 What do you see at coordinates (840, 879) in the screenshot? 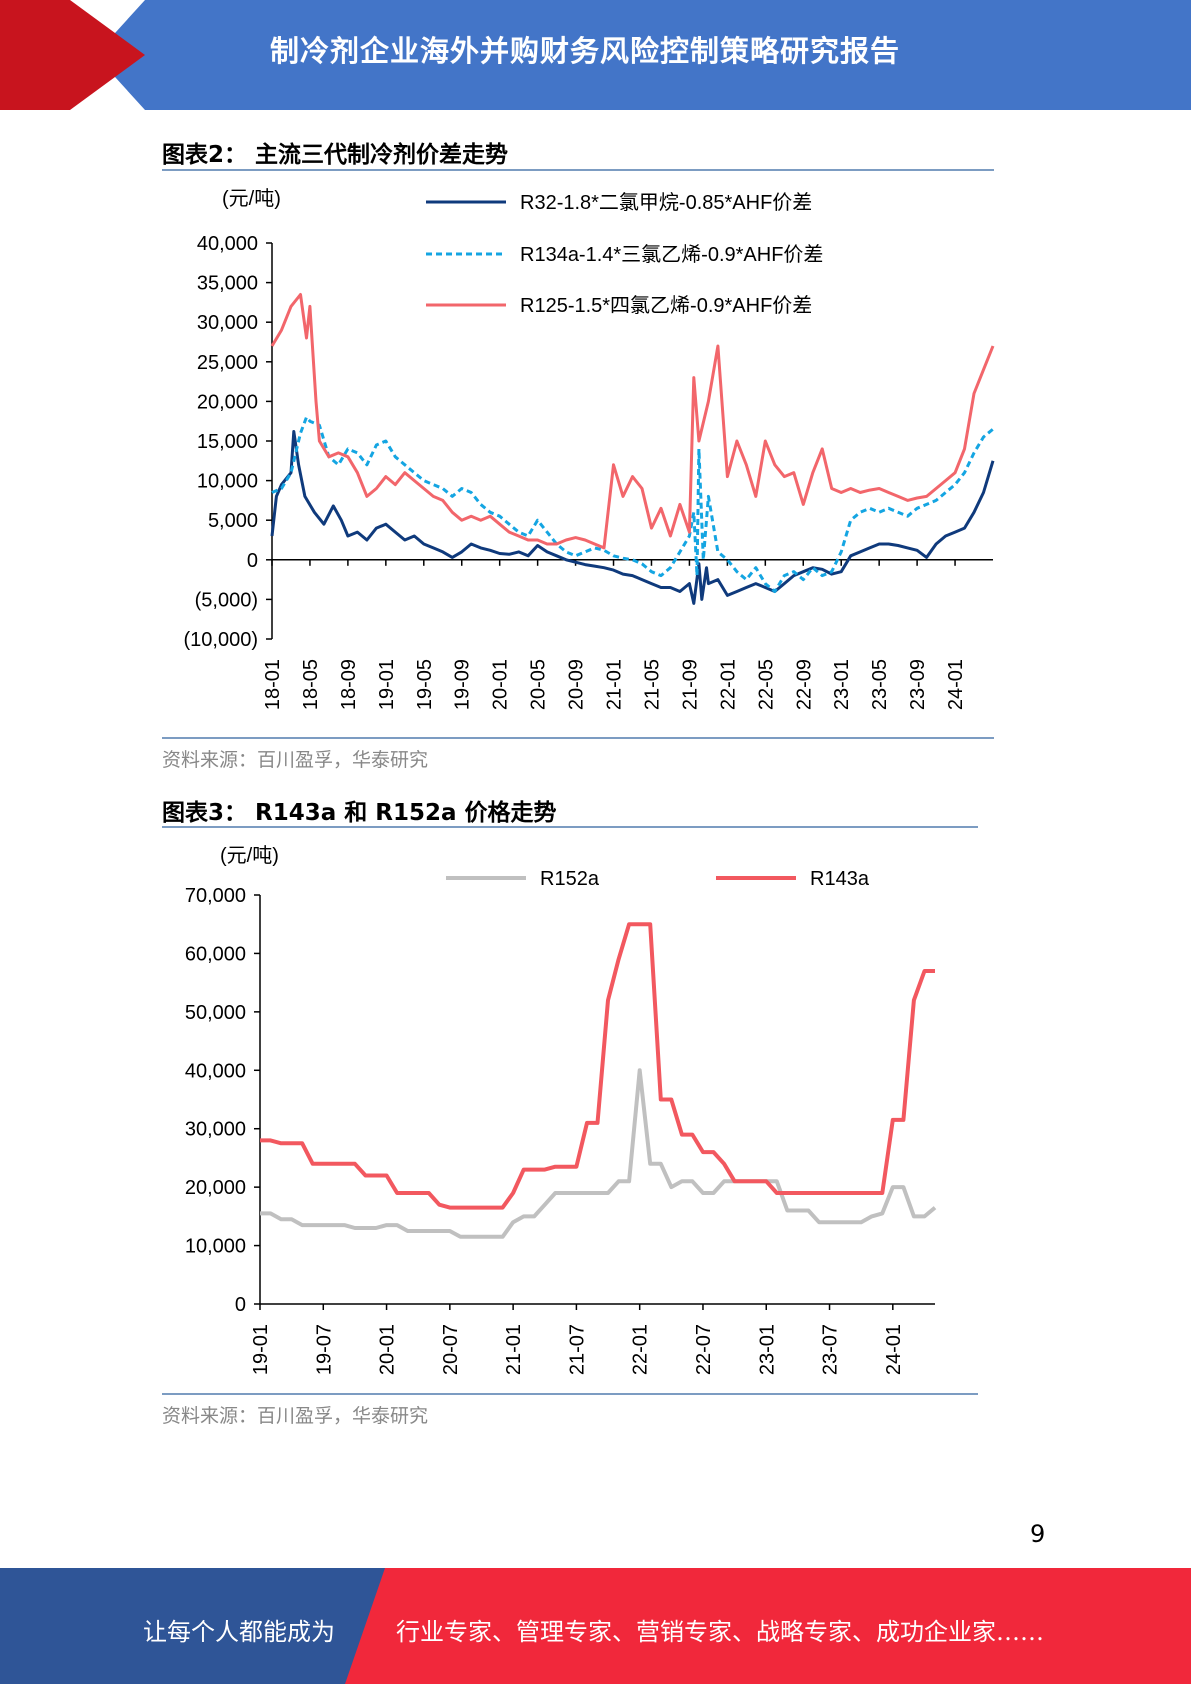
I see `chart1-legend-label-2: R143a` at bounding box center [840, 879].